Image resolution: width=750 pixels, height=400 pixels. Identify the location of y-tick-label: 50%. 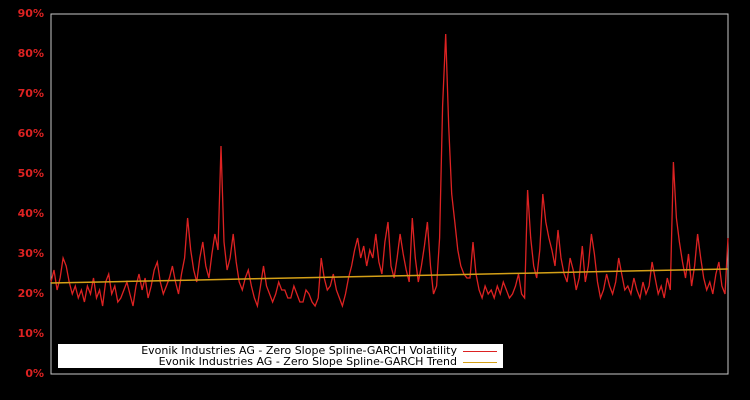
(30, 173).